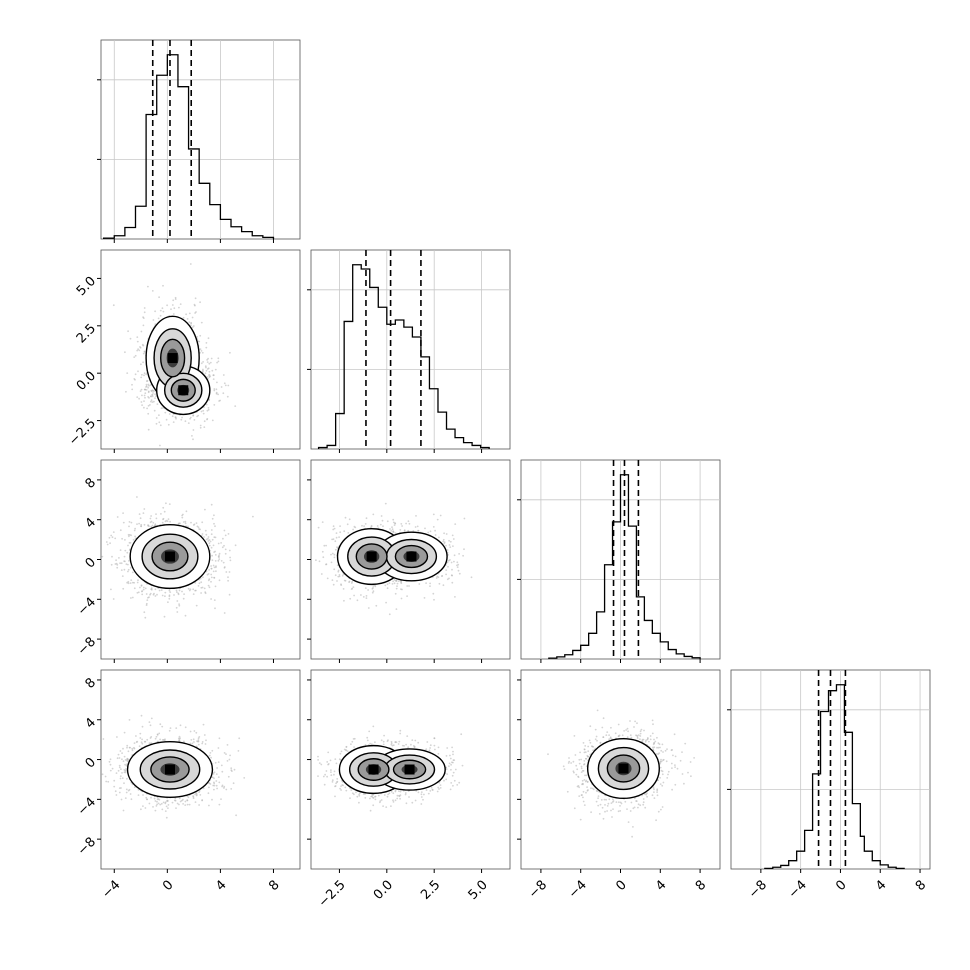 The height and width of the screenshot is (970, 970). Describe the element at coordinates (411, 556) in the screenshot. I see `density-peak` at that location.